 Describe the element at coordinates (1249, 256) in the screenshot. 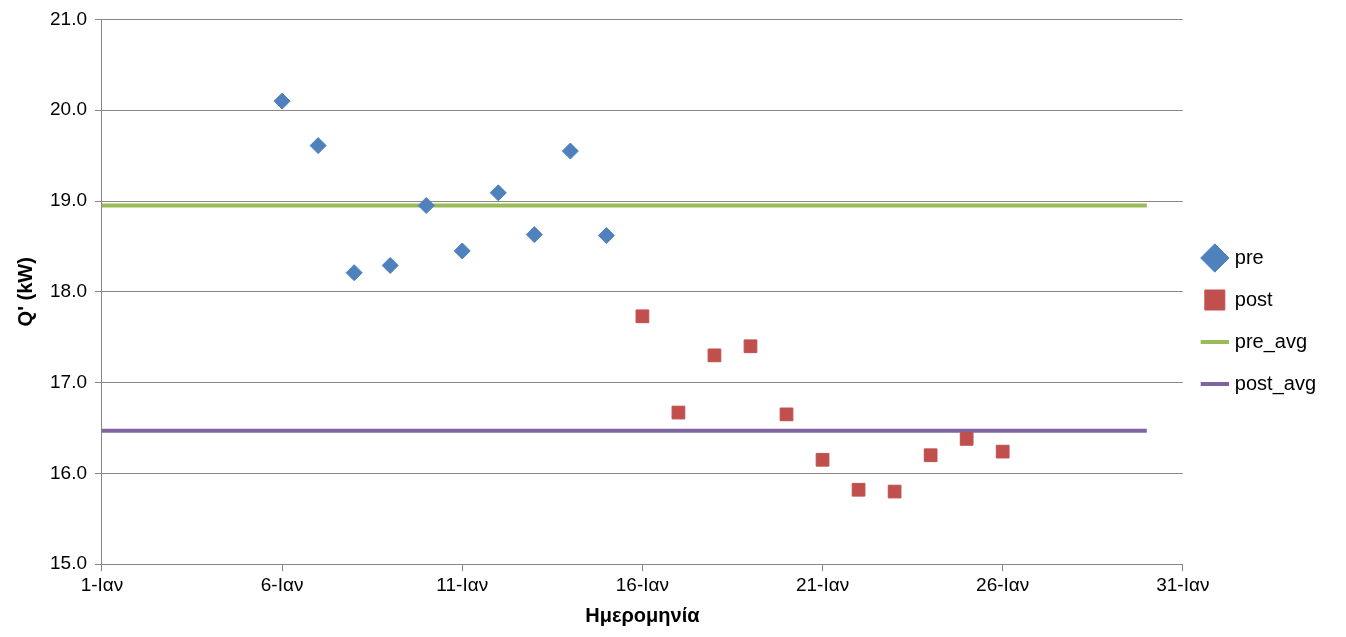

I see `legend-label: pre` at that location.